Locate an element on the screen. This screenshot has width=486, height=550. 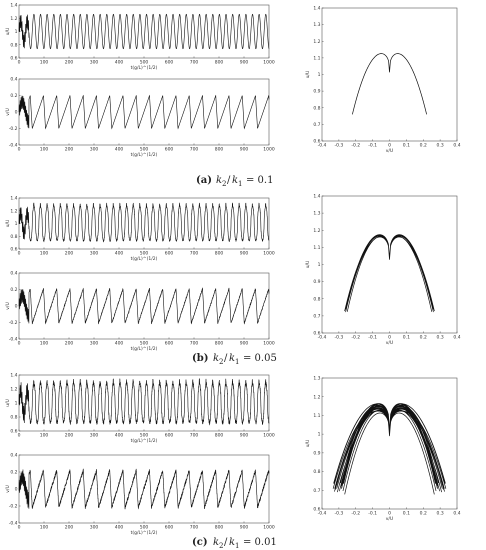
y-axis-label: u/U is located at coordinates (8, 403).